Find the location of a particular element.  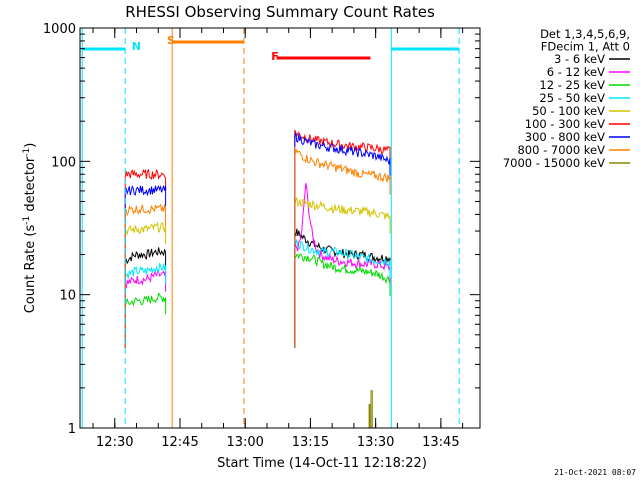

legend-header: FDecim 1, Att 0 is located at coordinates (585, 47).